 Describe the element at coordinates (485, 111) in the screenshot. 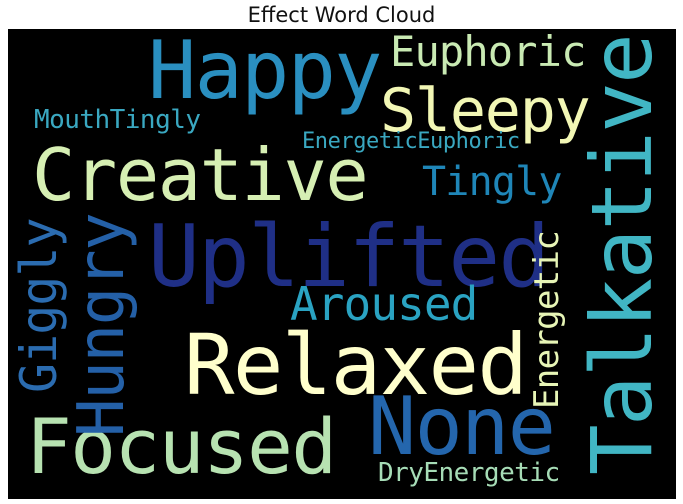

I see `word-sleepy: Sleepy` at that location.